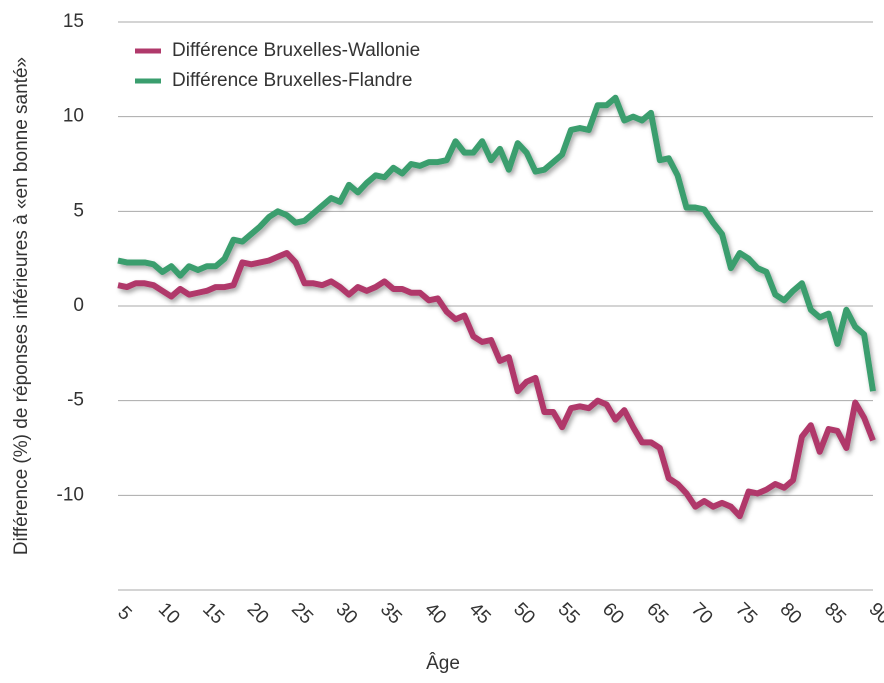  What do you see at coordinates (874, 614) in the screenshot?
I see `x-tick-label: 90` at bounding box center [874, 614].